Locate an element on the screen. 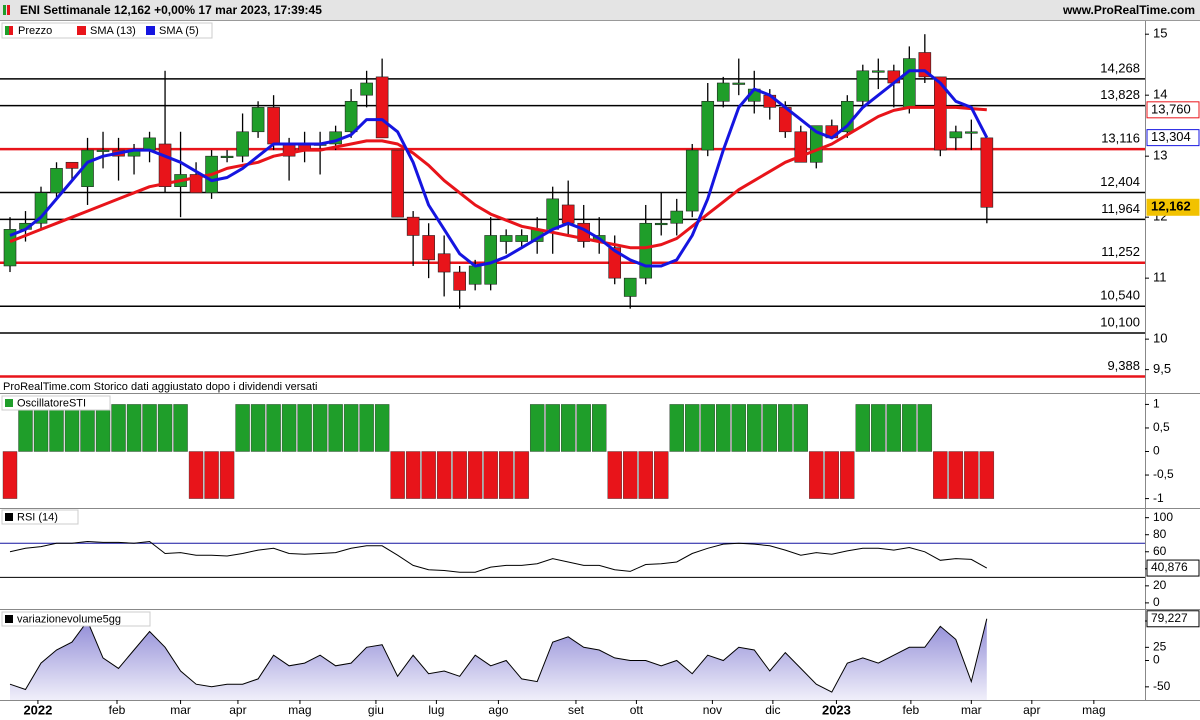 Image resolution: width=1200 pixels, height=720 pixels. panel-title: RSI (14) is located at coordinates (37, 517).